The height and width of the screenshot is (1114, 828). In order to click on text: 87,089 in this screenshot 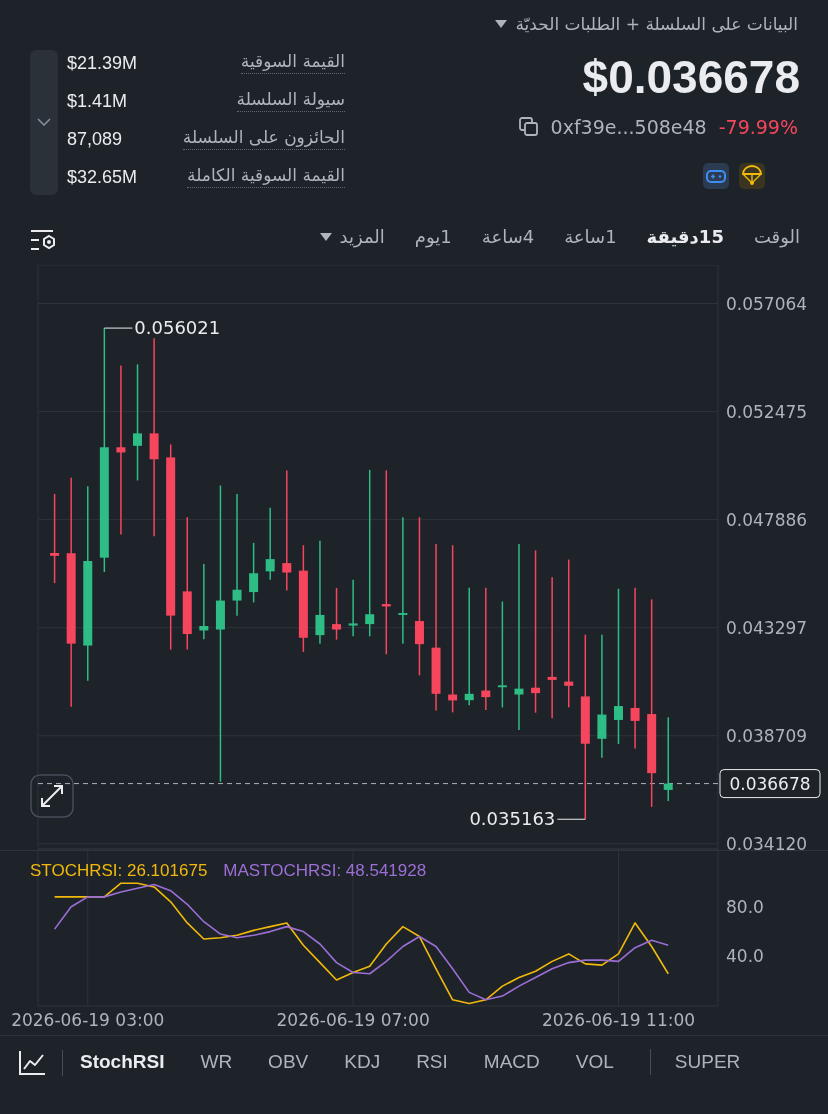, I will do `click(95, 139)`.